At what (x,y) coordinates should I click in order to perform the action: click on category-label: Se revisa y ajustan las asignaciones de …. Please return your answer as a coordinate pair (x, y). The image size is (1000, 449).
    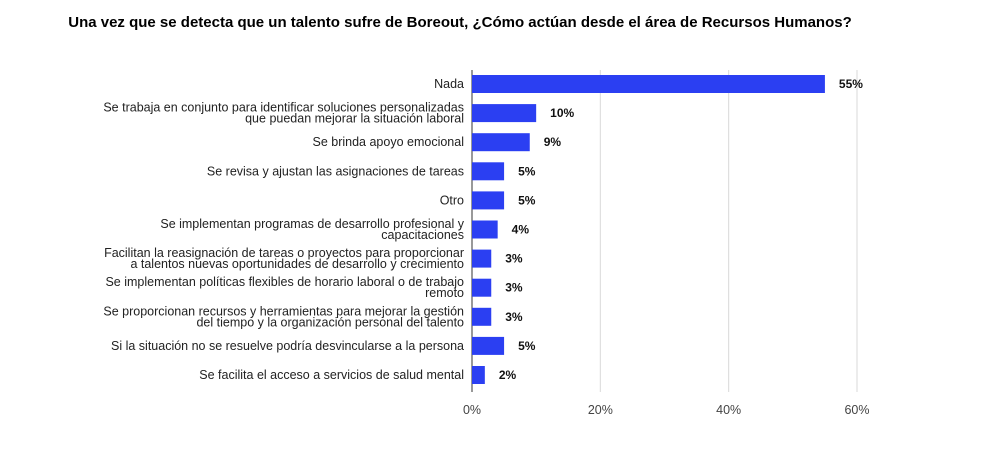
    Looking at the image, I should click on (335, 171).